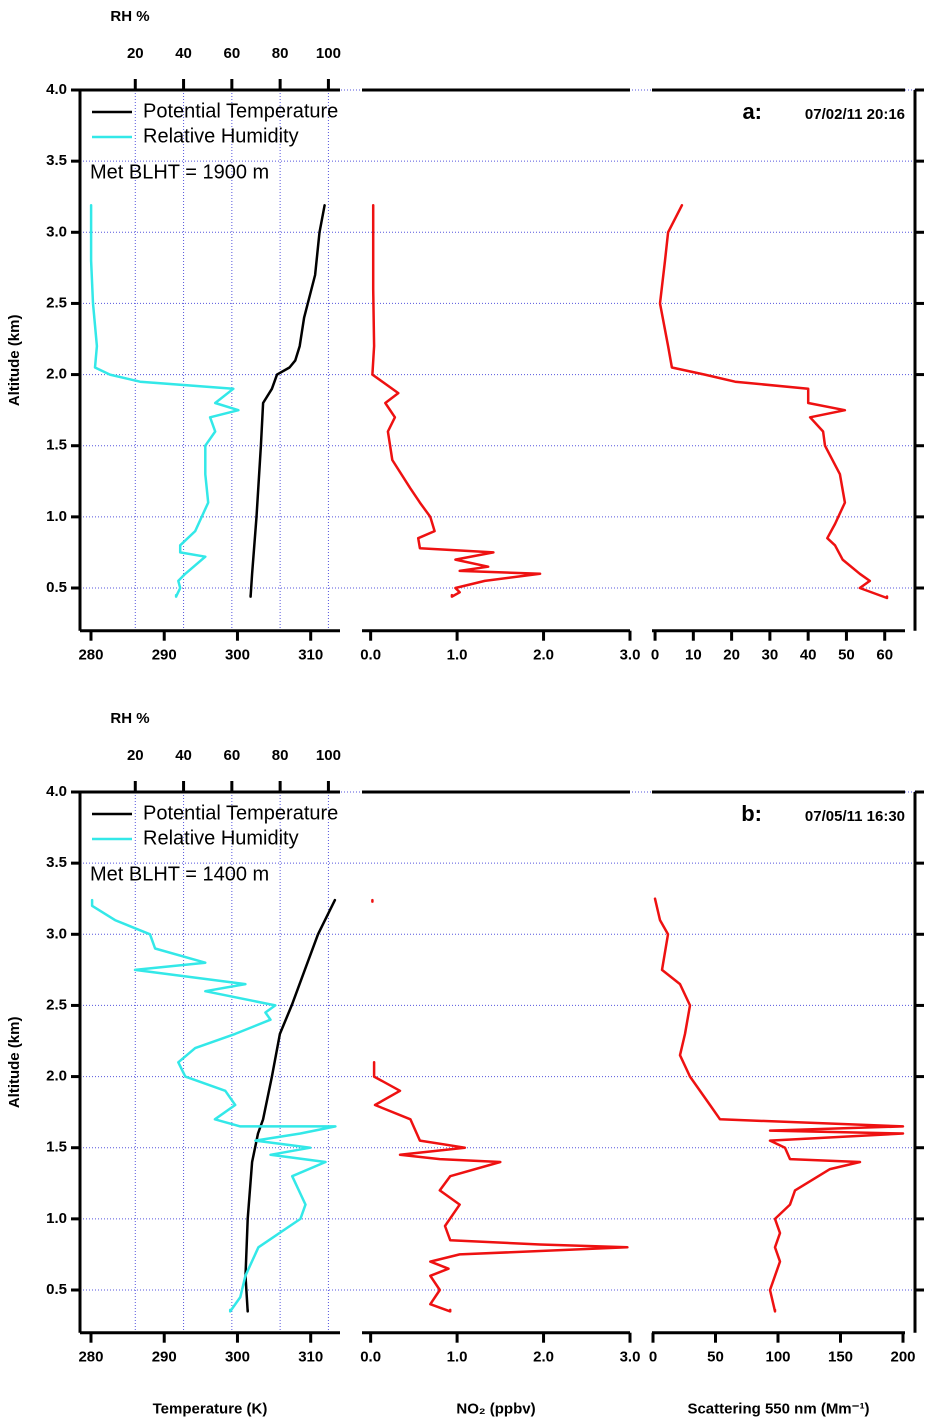  What do you see at coordinates (495, 1409) in the screenshot?
I see `x-axis-title: NO₂ (ppbv)` at bounding box center [495, 1409].